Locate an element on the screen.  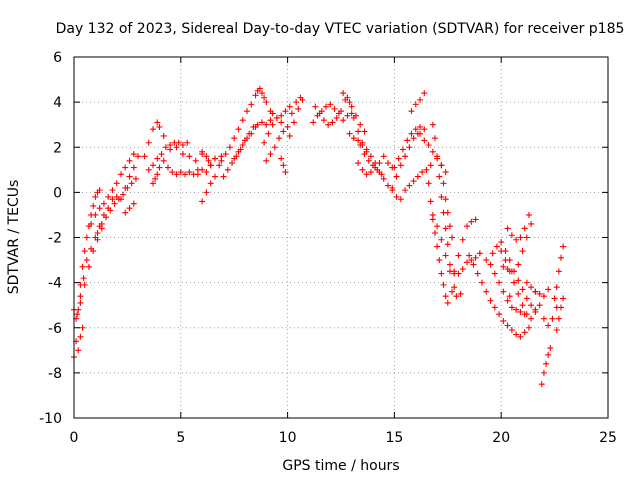
series-arc47 is located at coordinates (518, 276).